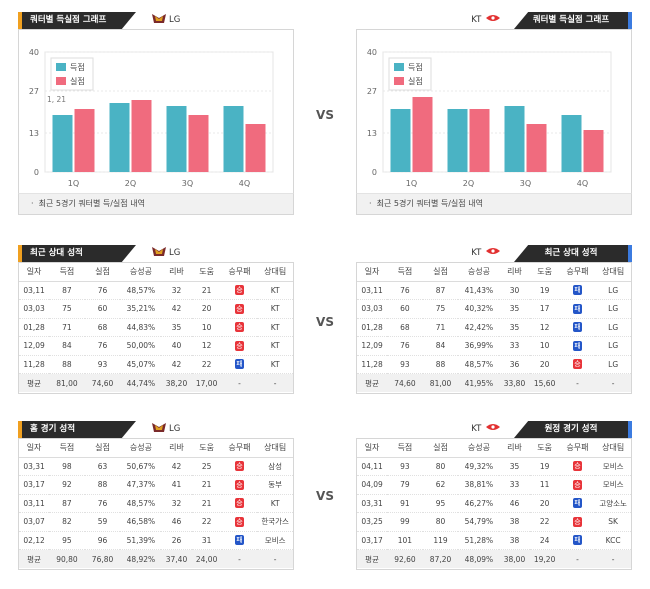 The width and height of the screenshot is (650, 589). What do you see at coordinates (56, 99) in the screenshot?
I see `chart-annotation: 1, 21` at bounding box center [56, 99].